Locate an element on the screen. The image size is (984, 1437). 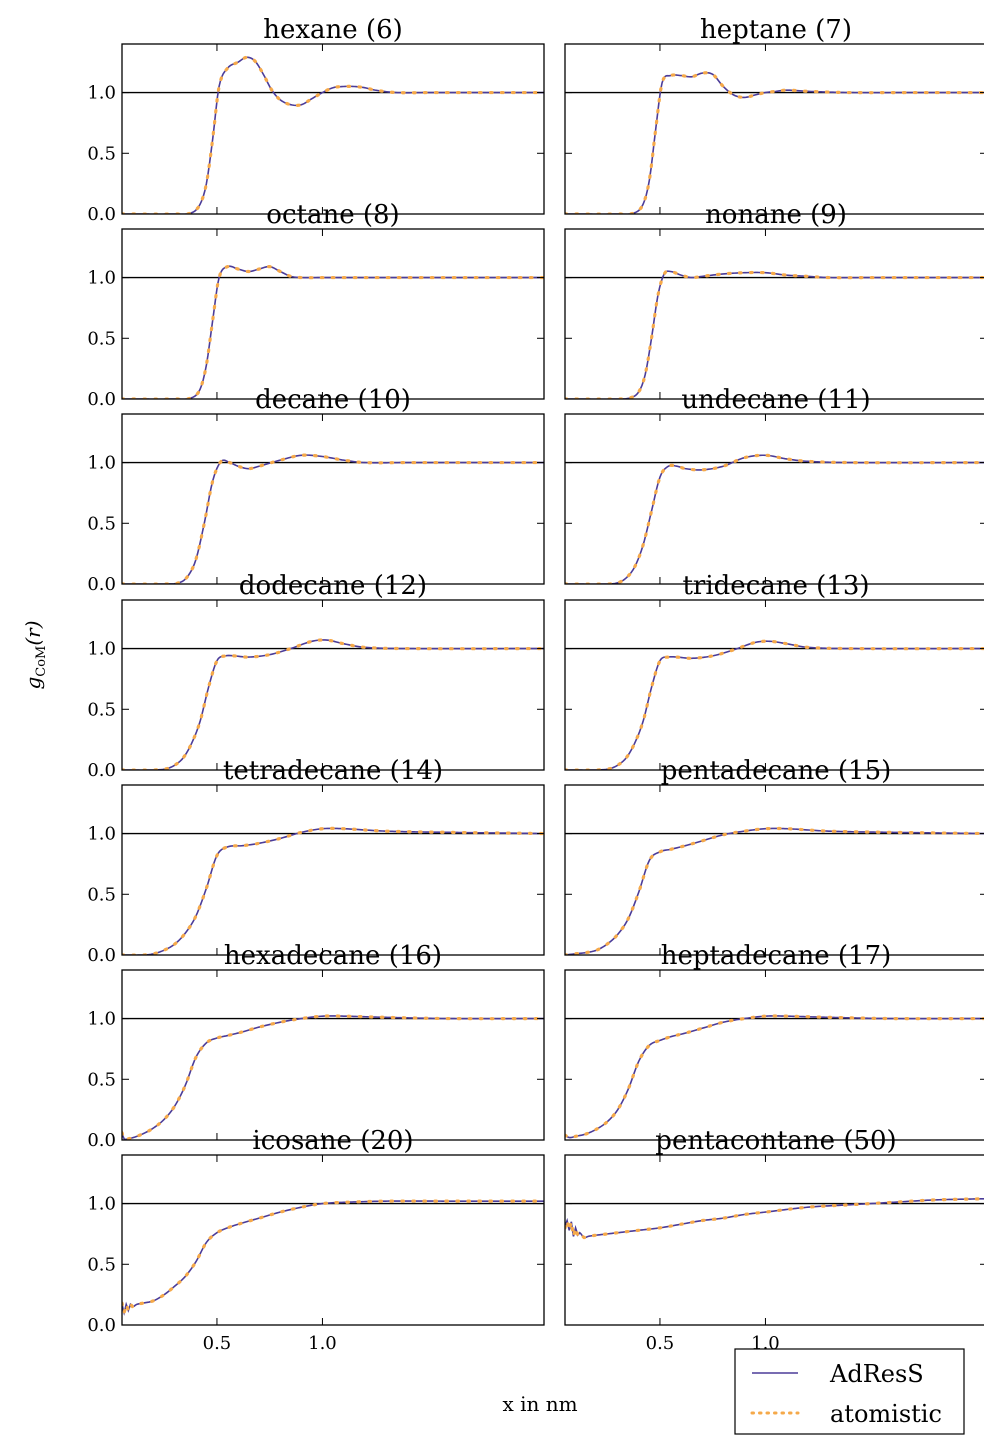
panel-title: hexane (6) is located at coordinates (333, 30).